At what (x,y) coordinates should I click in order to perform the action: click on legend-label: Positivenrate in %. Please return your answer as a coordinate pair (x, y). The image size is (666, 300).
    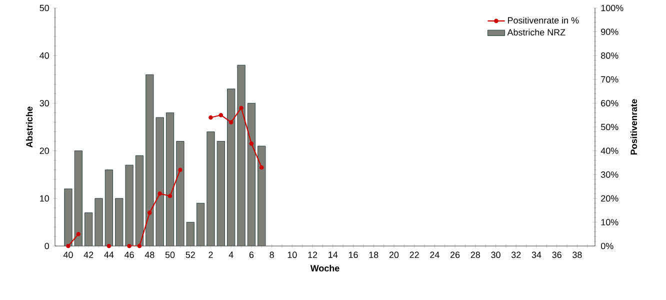
    Looking at the image, I should click on (543, 20).